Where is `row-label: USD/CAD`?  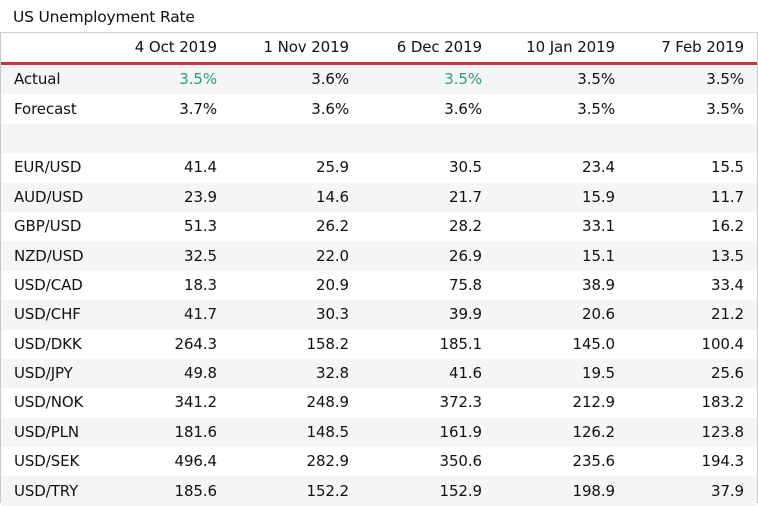
row-label: USD/CAD is located at coordinates (46, 285).